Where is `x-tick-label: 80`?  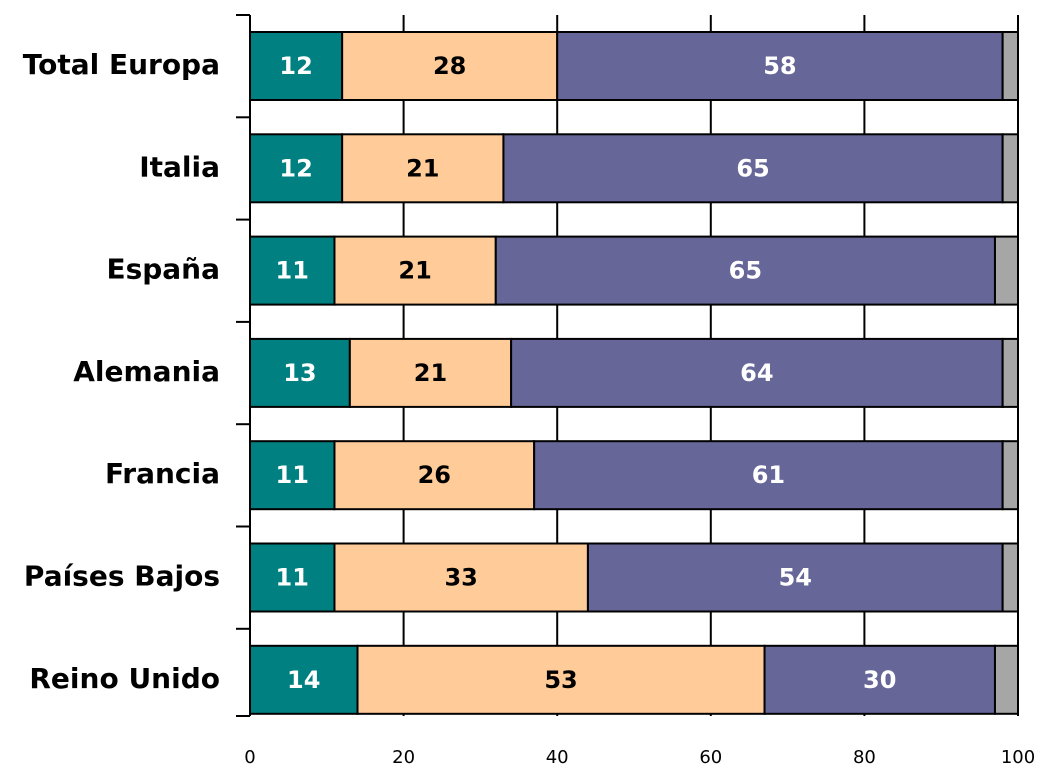 x-tick-label: 80 is located at coordinates (864, 757).